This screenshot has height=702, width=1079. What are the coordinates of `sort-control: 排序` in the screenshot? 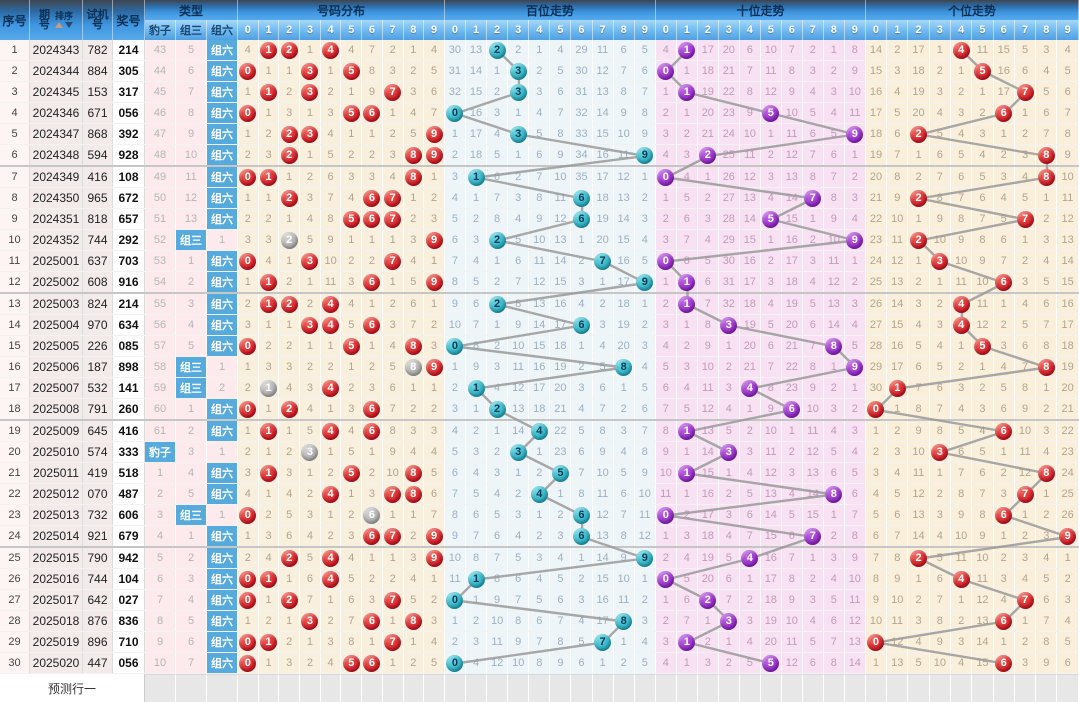 It's located at (63, 20).